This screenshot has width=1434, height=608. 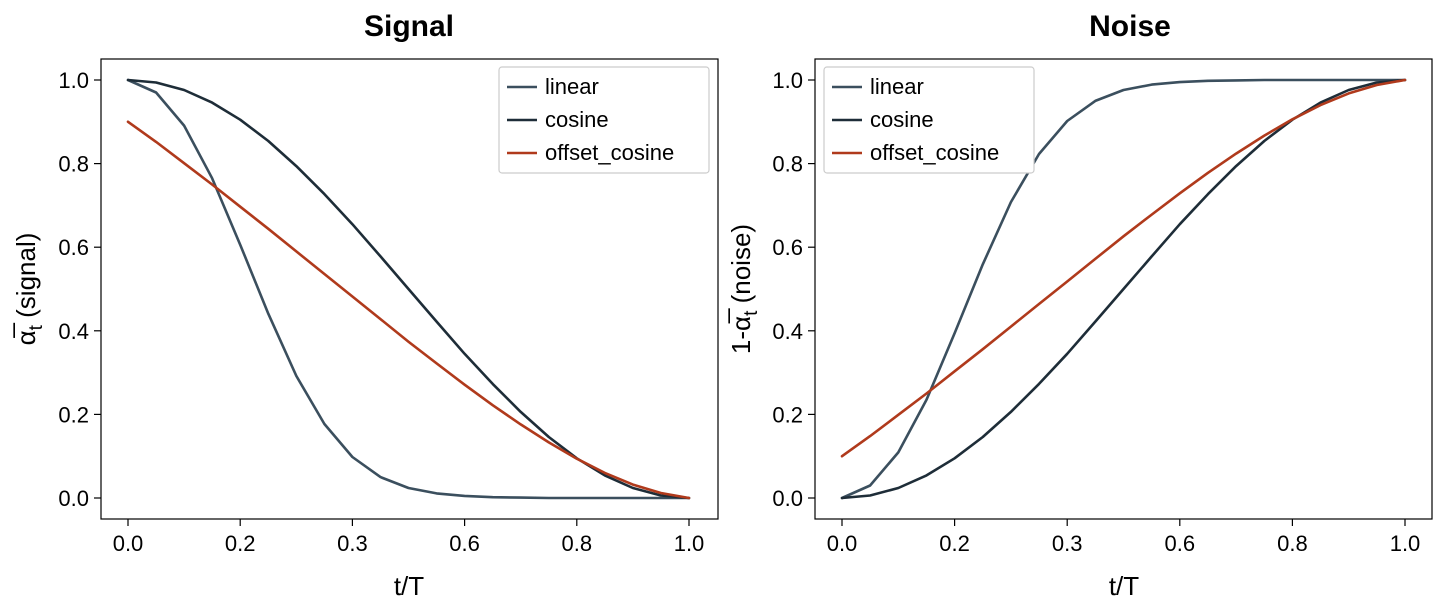 I want to click on chart-title: Noise, so click(x=1130, y=26).